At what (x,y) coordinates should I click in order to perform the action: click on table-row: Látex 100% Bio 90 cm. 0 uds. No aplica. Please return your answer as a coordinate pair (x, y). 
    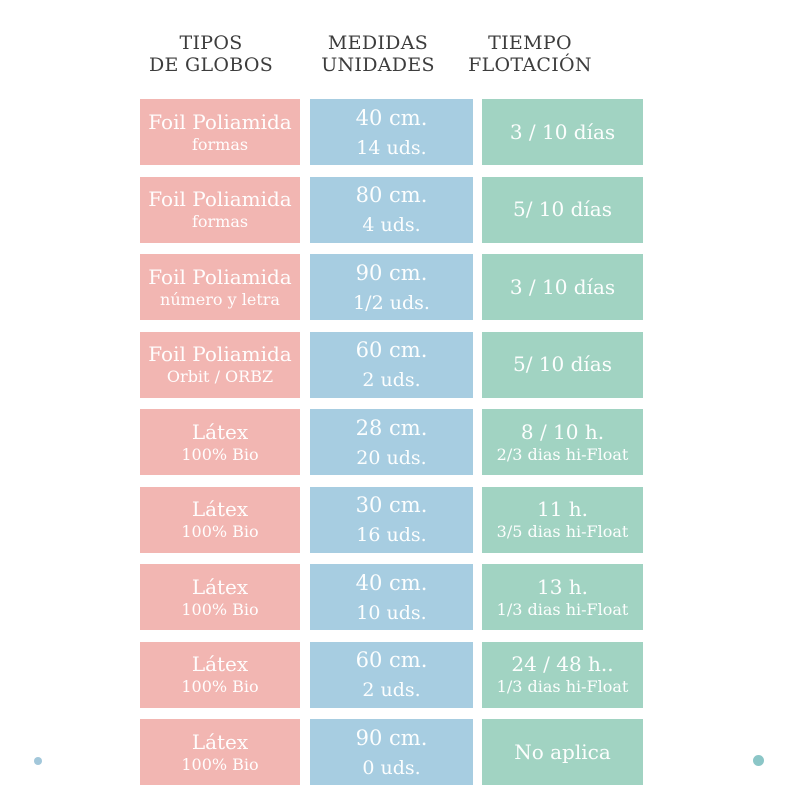
    Looking at the image, I should click on (391, 752).